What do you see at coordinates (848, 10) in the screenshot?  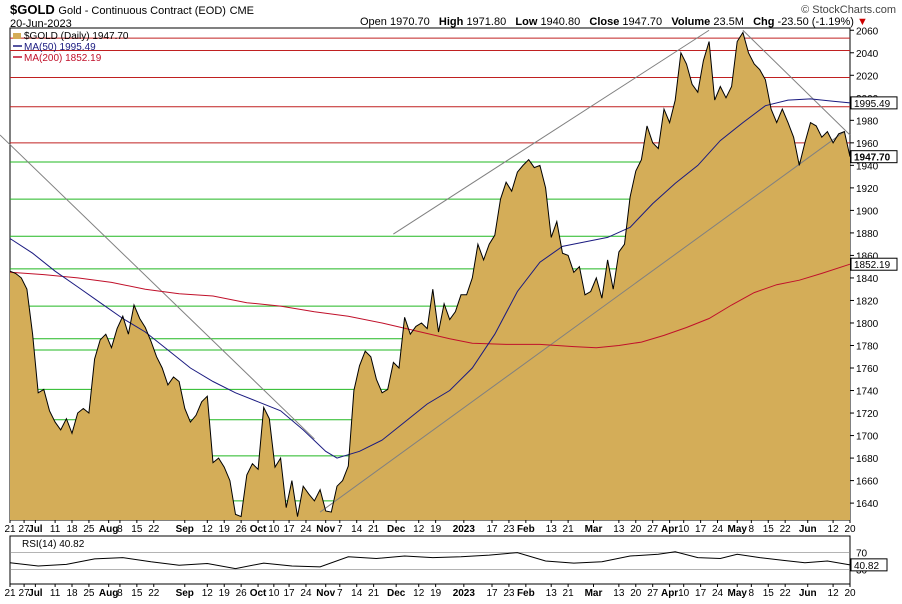 I see `watermark: © StockCharts.com` at bounding box center [848, 10].